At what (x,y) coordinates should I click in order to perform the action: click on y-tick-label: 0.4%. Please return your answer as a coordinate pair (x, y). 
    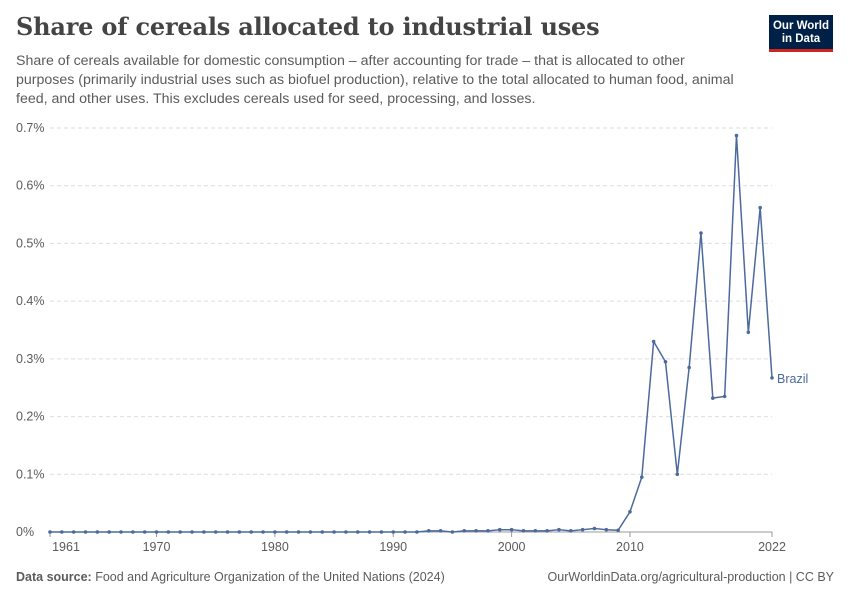
    Looking at the image, I should click on (30, 301).